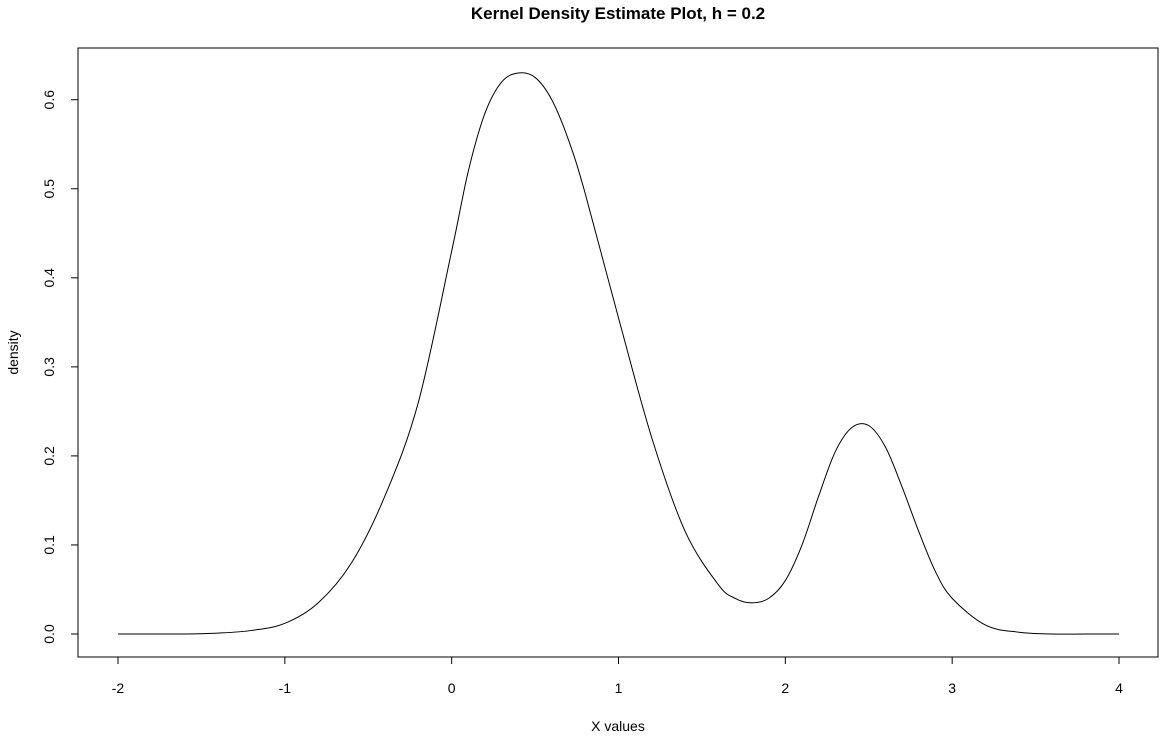  Describe the element at coordinates (118, 688) in the screenshot. I see `x-tick-label: -2` at that location.